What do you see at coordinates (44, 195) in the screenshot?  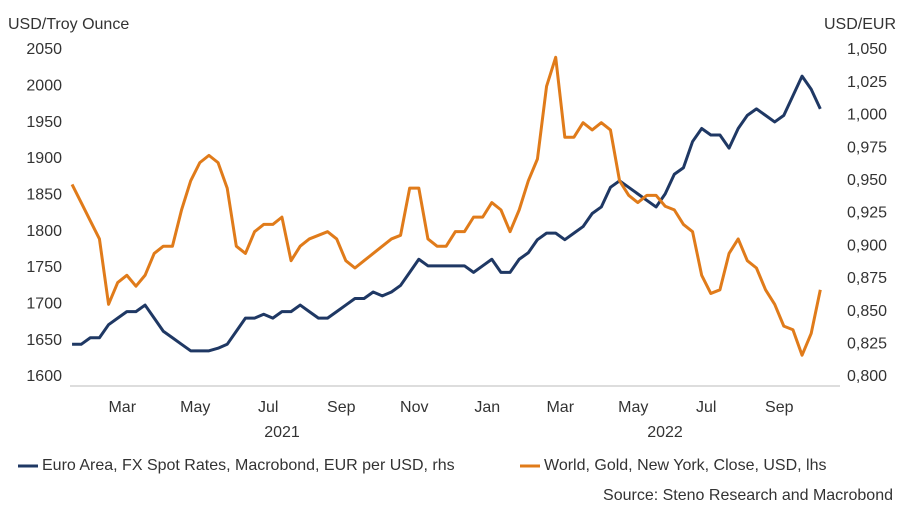 I see `y-tick-label: 1850` at bounding box center [44, 195].